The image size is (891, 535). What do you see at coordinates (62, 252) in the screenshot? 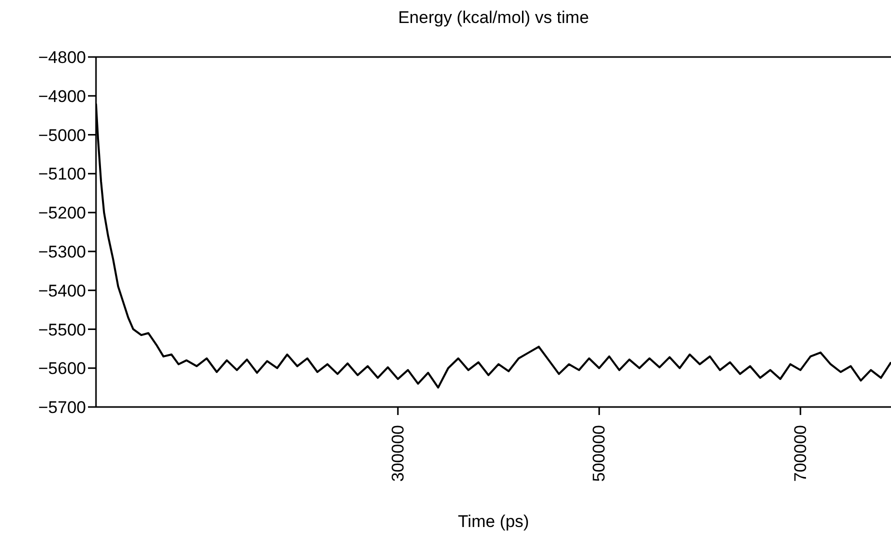
I see `y-tick-label: −5300` at bounding box center [62, 252].